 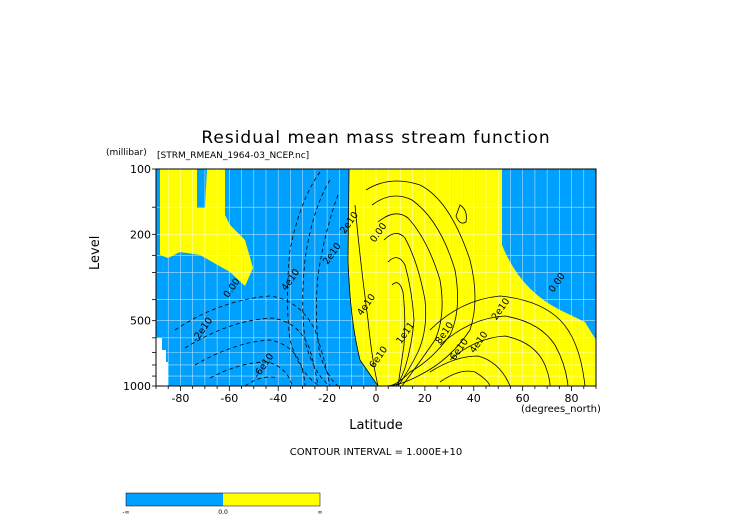 I want to click on y-tick-label: 100, so click(x=140, y=169).